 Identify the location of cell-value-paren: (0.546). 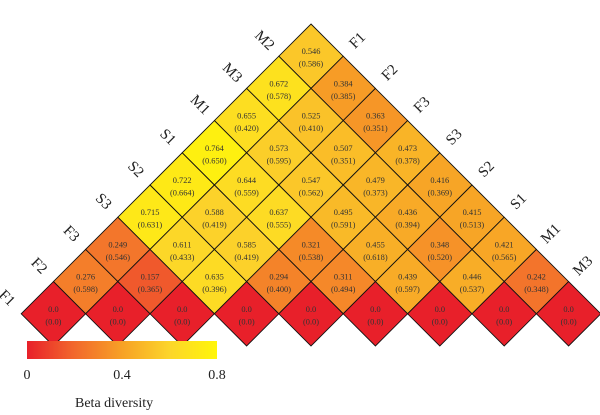
(118, 257).